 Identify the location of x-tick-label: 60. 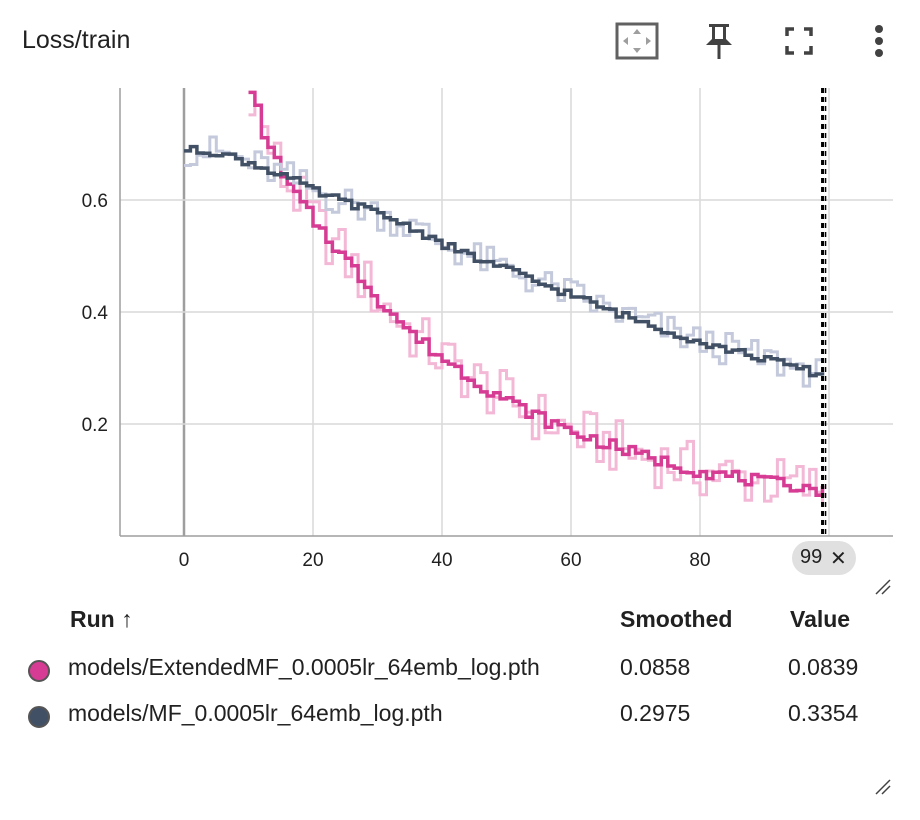
(570, 560).